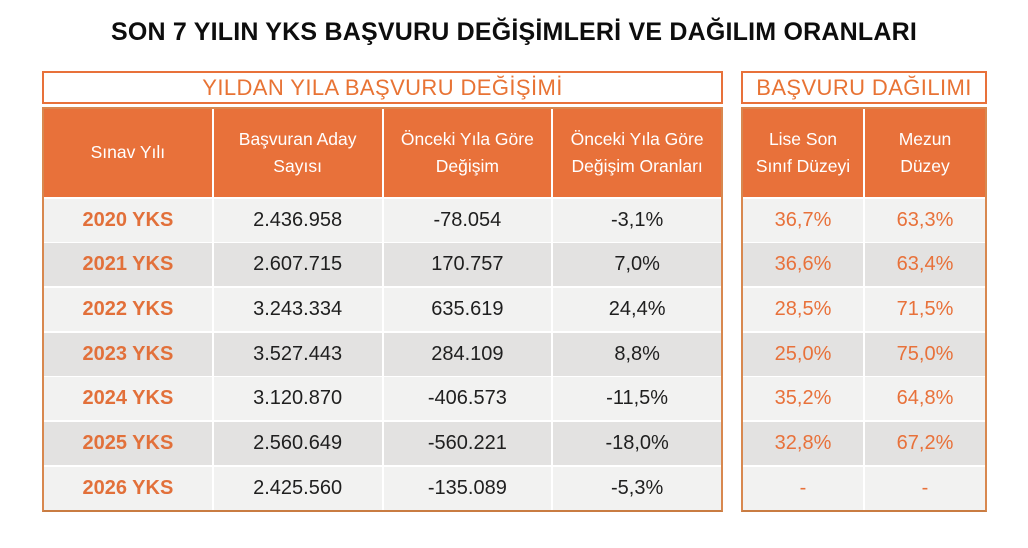  I want to click on senior-level-cell: 35,2%, so click(803, 399).